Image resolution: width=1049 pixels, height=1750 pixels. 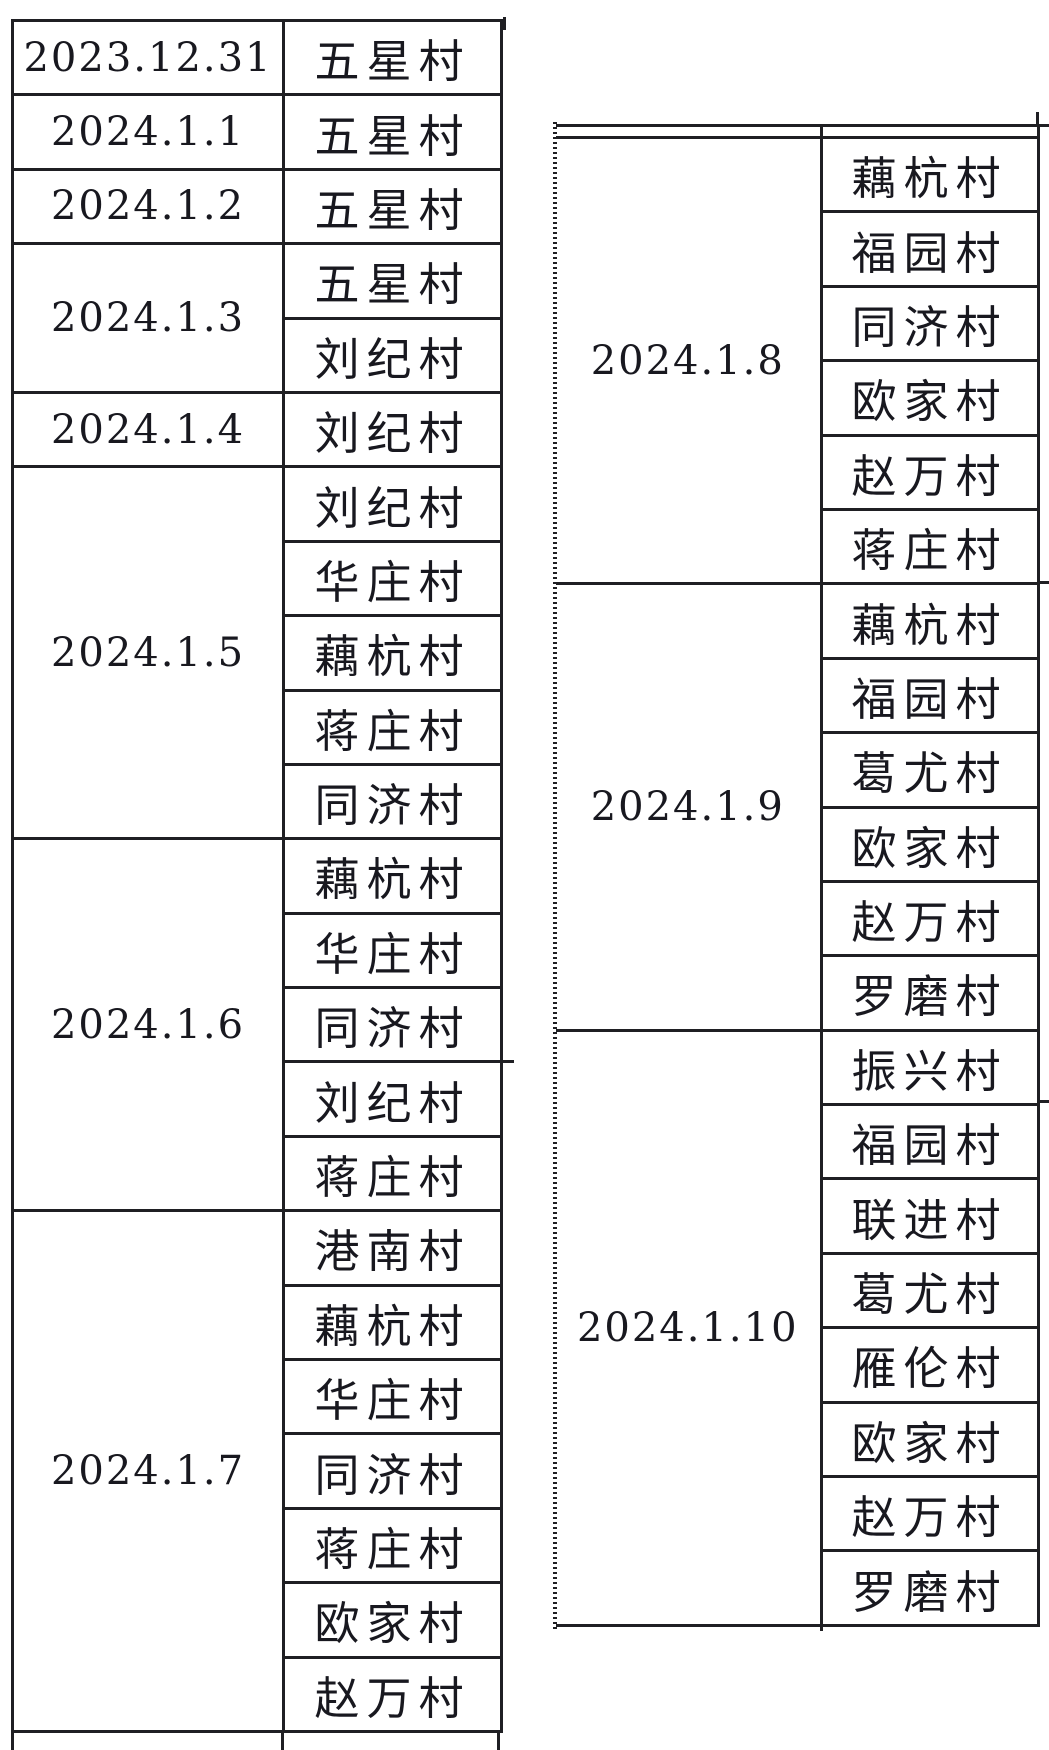 I want to click on date-cell: 2024.1.8, so click(x=689, y=360).